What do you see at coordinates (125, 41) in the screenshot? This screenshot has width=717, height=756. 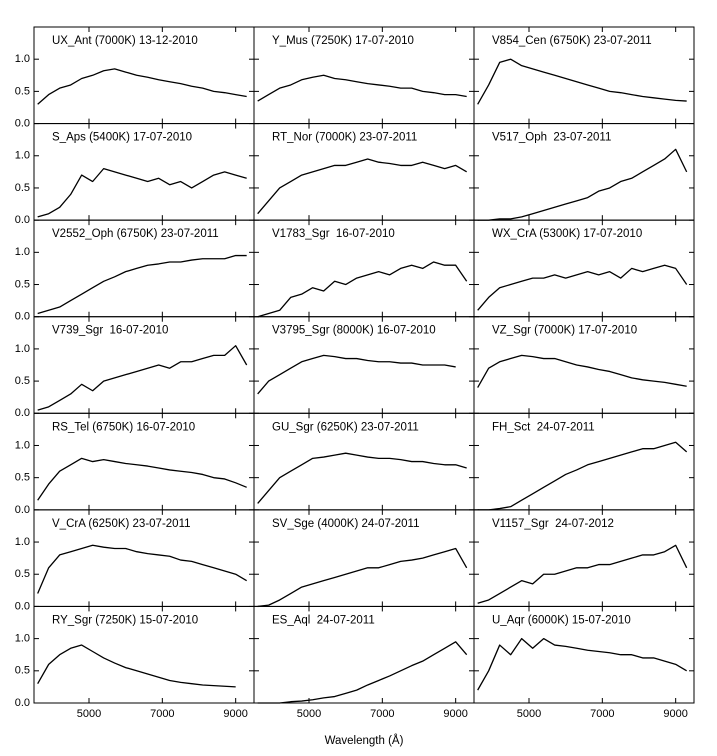 I see `panel-title: UX_Ant (7000K) 13-12-2010` at bounding box center [125, 41].